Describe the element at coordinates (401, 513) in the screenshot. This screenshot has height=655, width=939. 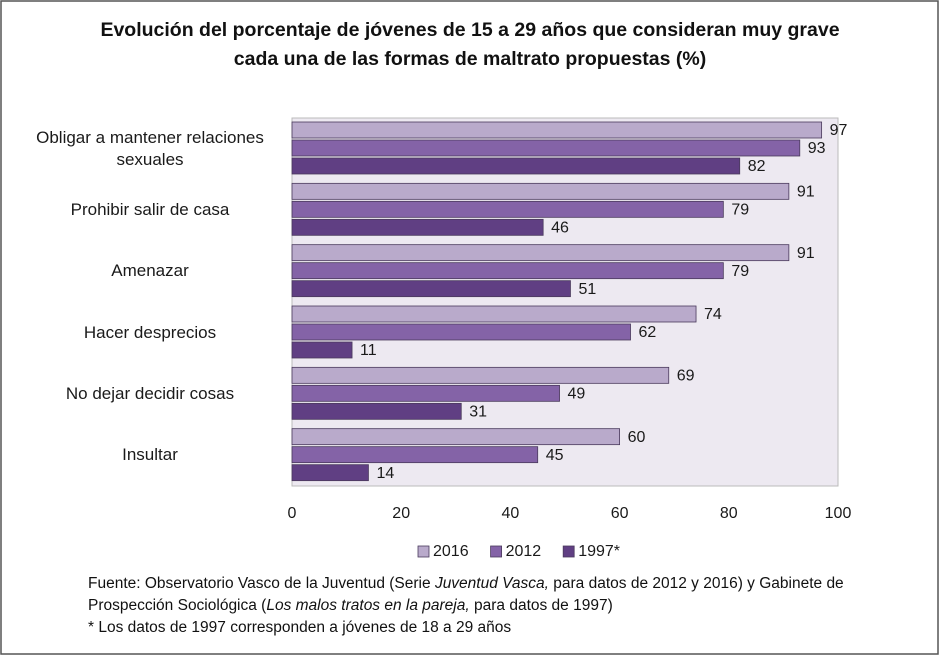
I see `x-tick-label: 20` at that location.